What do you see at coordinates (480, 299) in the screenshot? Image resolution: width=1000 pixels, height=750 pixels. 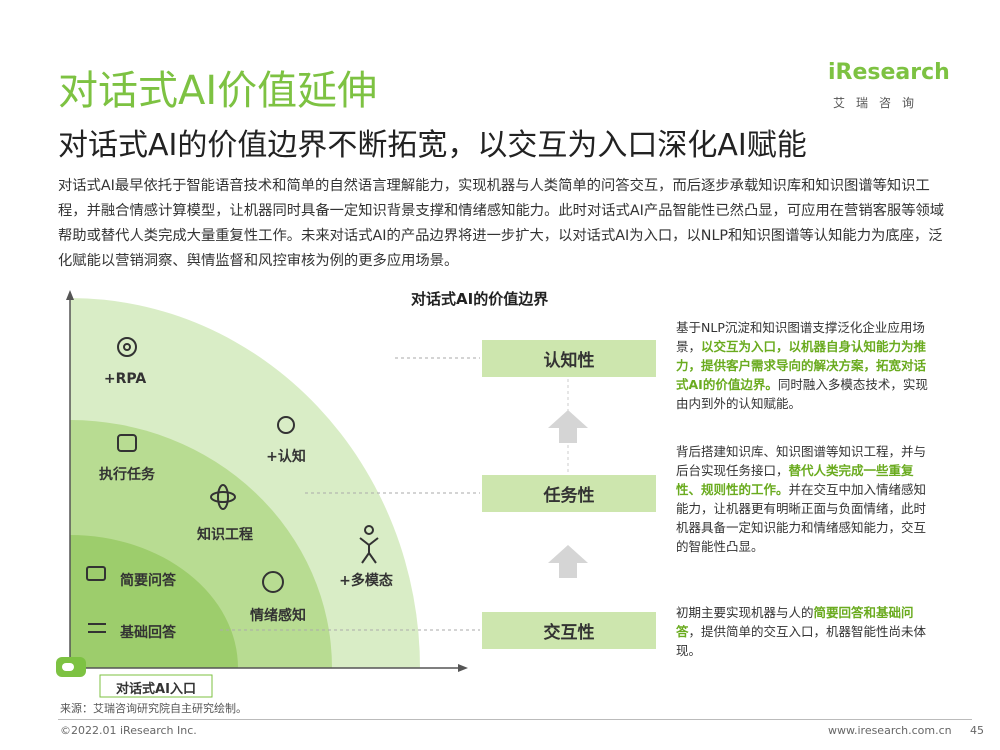 I see `diagram-title: 对话式AI的价值边界` at bounding box center [480, 299].